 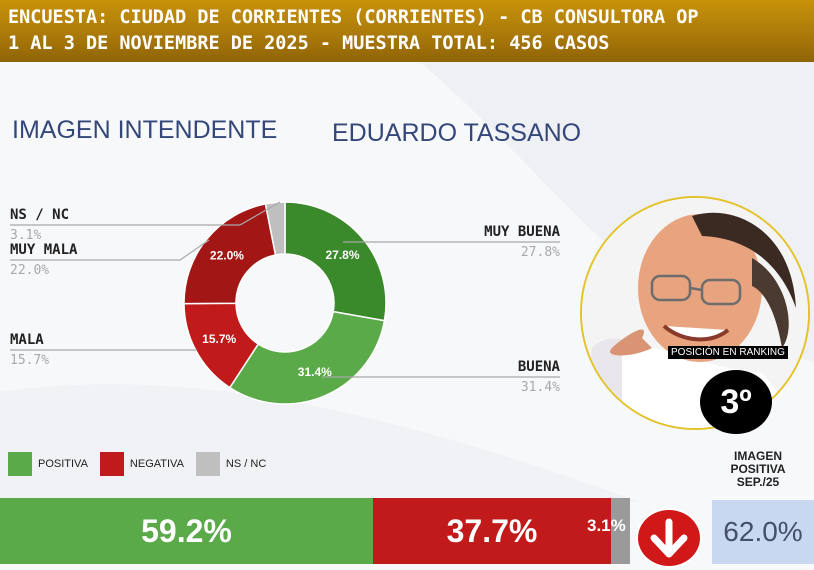 What do you see at coordinates (736, 402) in the screenshot?
I see `ranking-badge: 3º` at bounding box center [736, 402].